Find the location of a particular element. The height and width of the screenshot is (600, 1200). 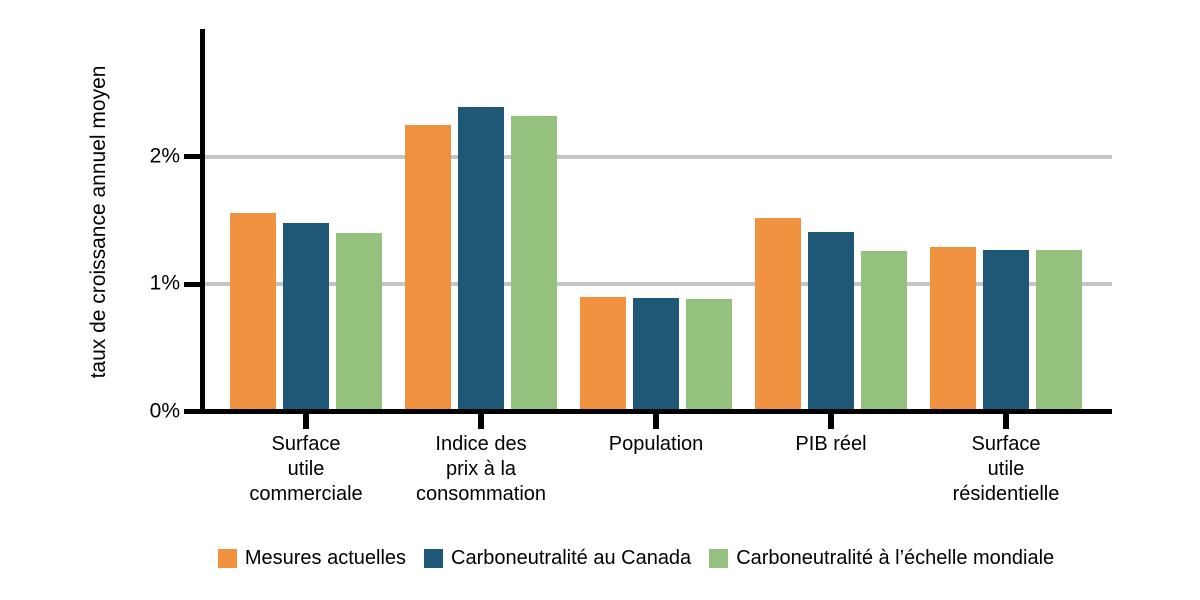

x-axis-label-line: prix à la is located at coordinates (481, 469).